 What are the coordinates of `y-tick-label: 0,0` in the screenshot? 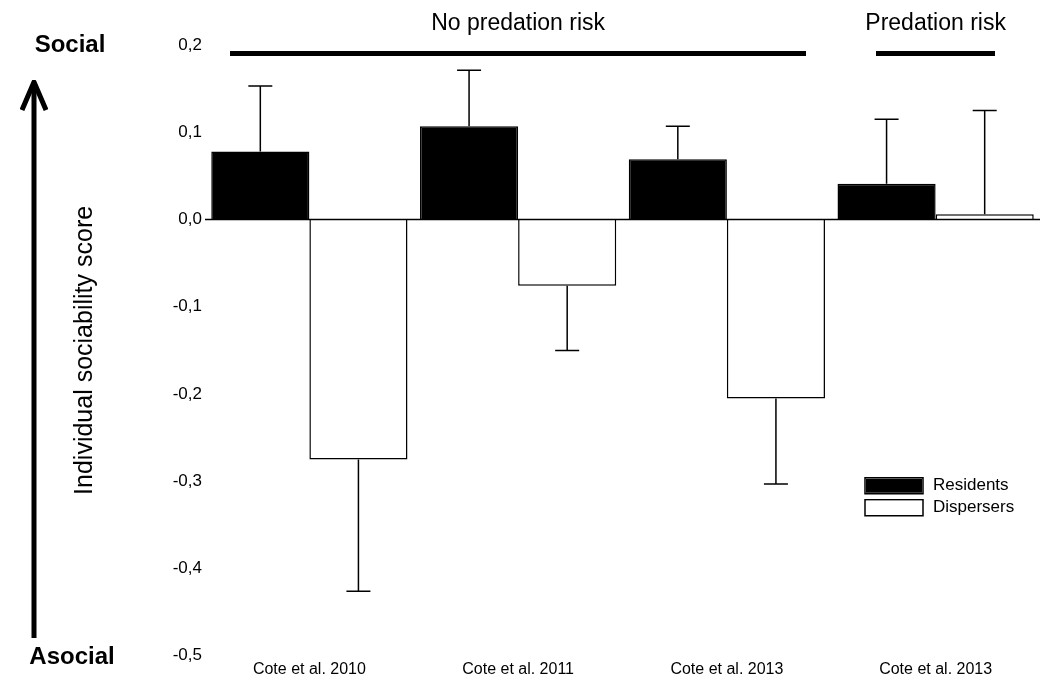 It's located at (190, 219).